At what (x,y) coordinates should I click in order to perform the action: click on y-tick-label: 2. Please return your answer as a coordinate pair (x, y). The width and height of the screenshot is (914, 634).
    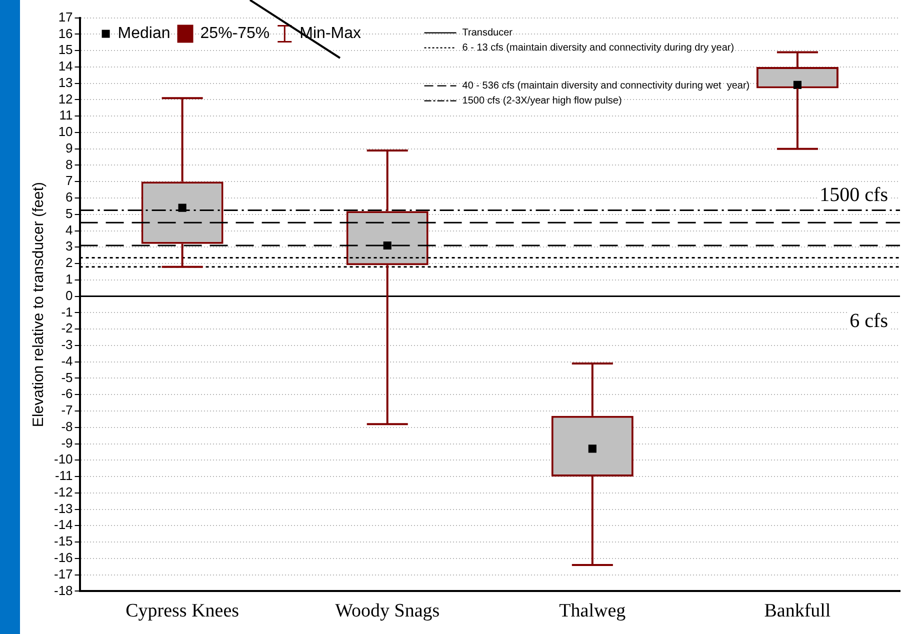
    Looking at the image, I should click on (69, 262).